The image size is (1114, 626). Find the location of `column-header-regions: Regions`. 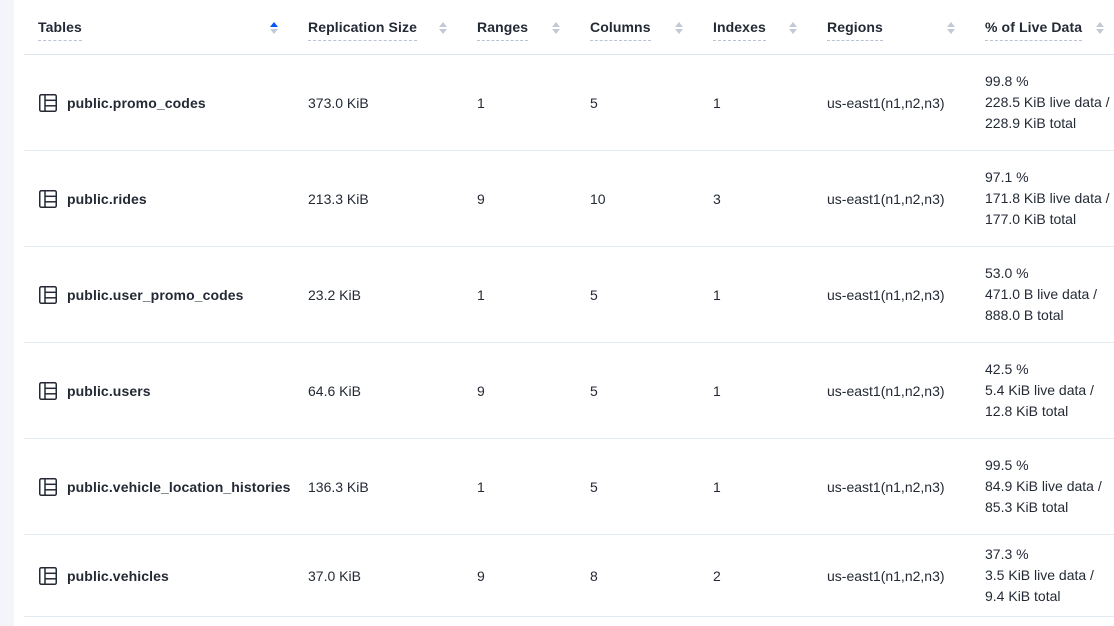

column-header-regions: Regions is located at coordinates (906, 30).